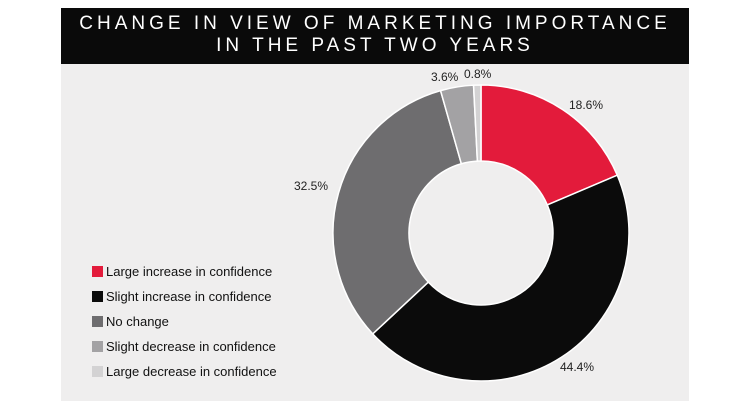 The height and width of the screenshot is (409, 750). I want to click on legend-label: No change, so click(137, 321).